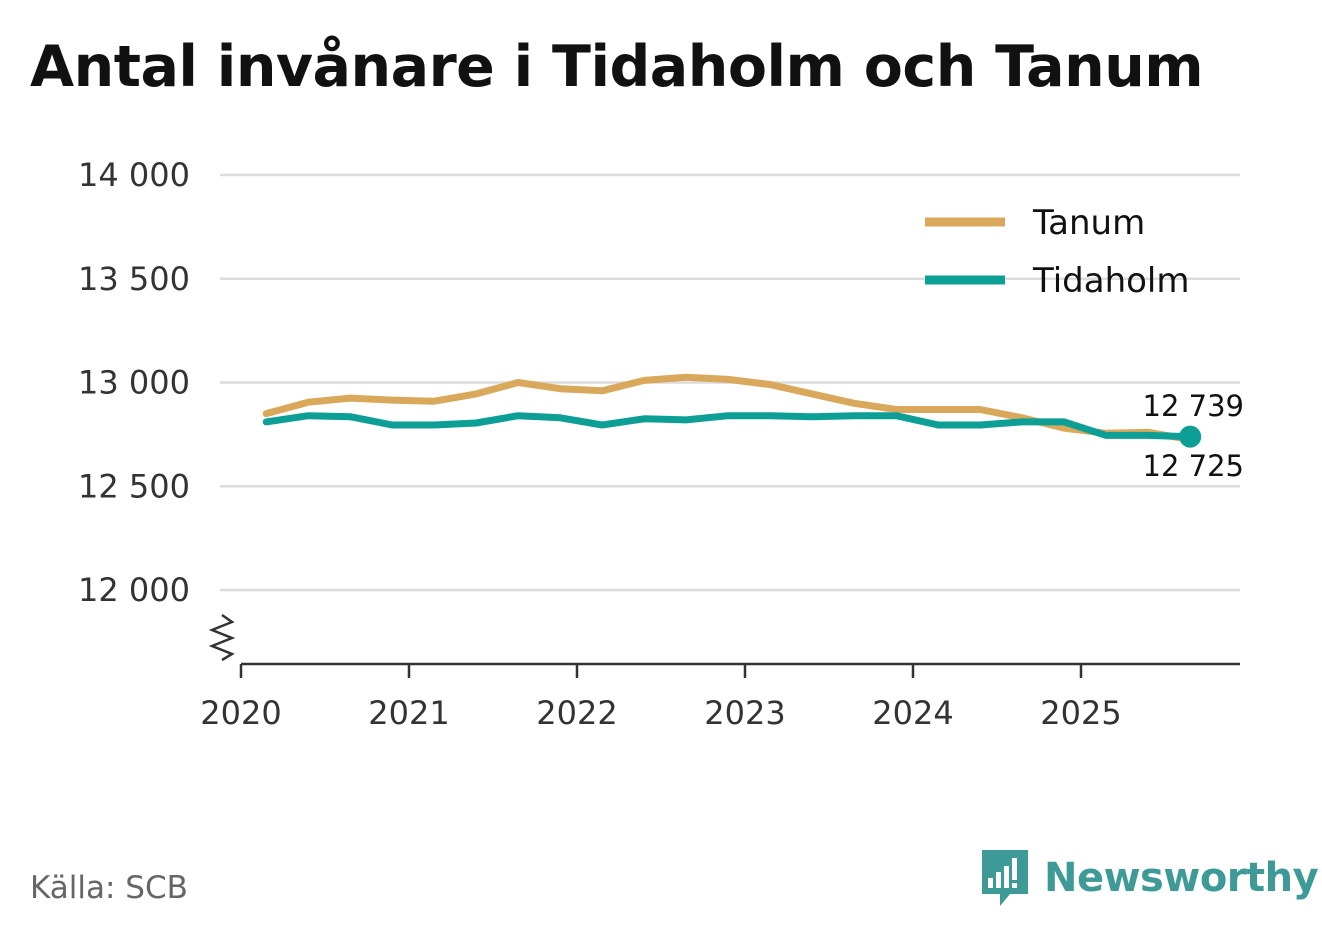  I want to click on x-axis-tick-labels: 2020 2021 2022 2023 2024 2025, so click(661, 698).